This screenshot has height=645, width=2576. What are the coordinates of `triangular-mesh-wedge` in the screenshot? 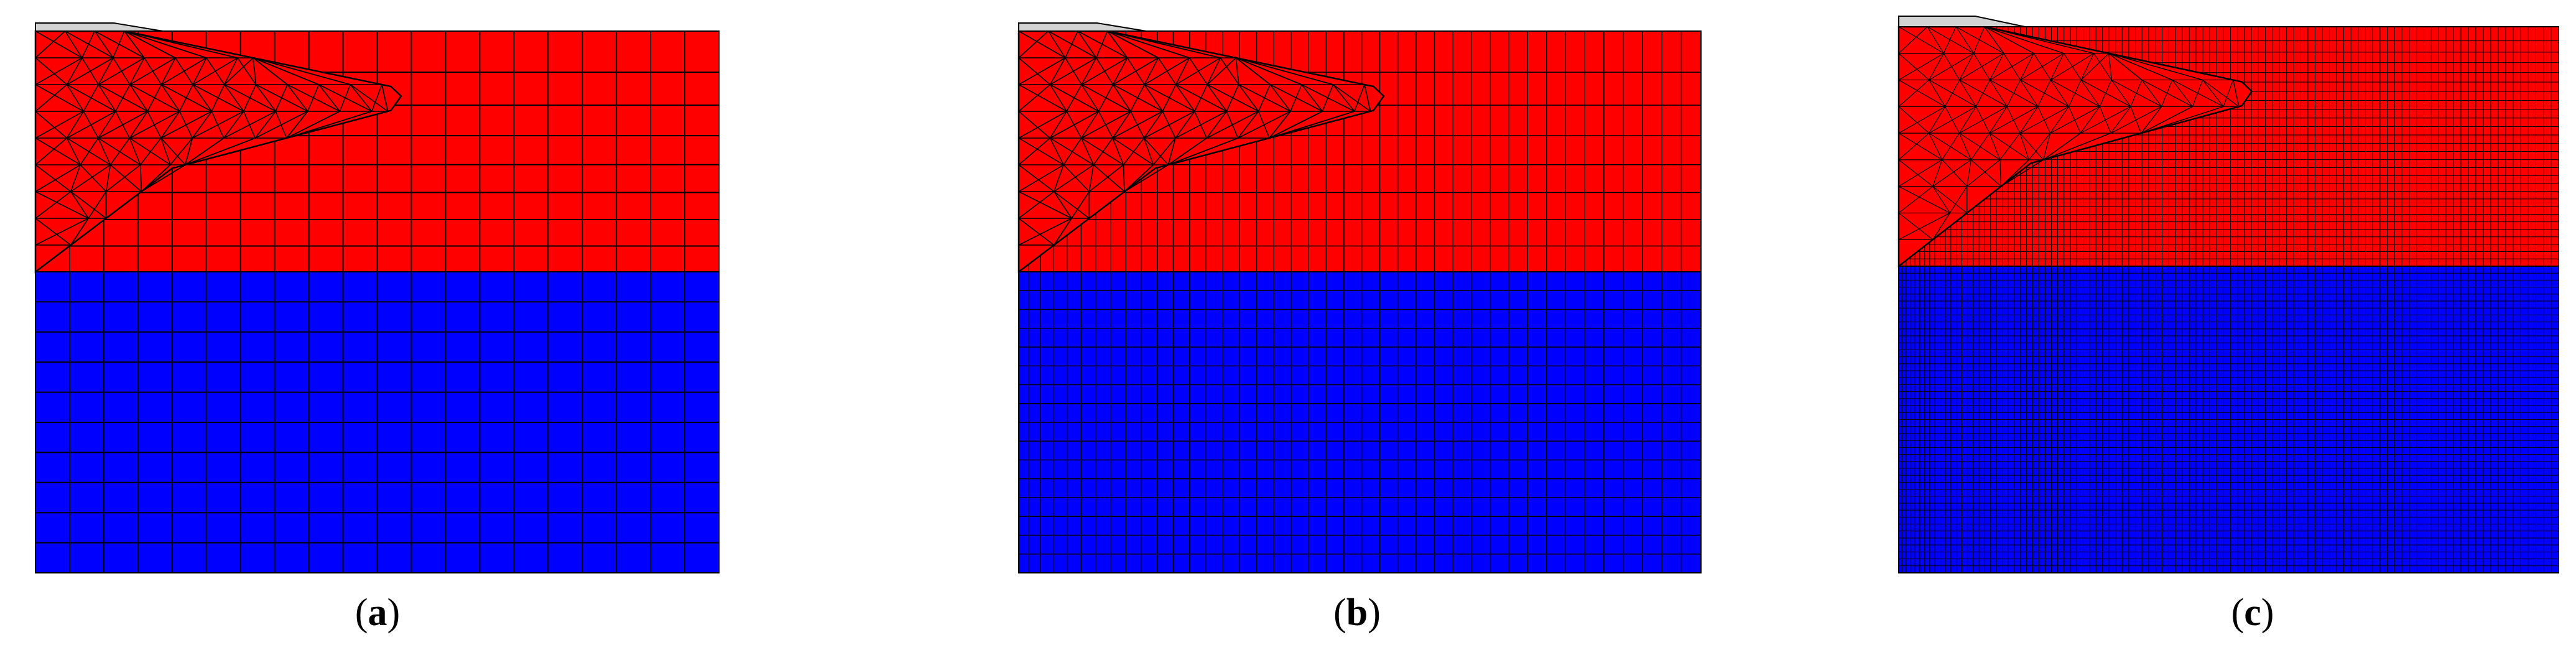 It's located at (218, 152).